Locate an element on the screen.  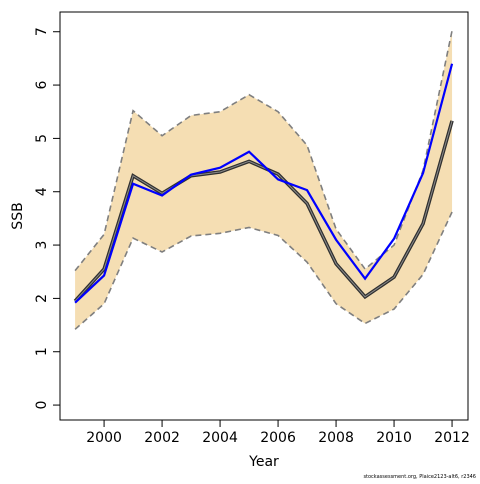
y-tick-label: 1 is located at coordinates (42, 351).